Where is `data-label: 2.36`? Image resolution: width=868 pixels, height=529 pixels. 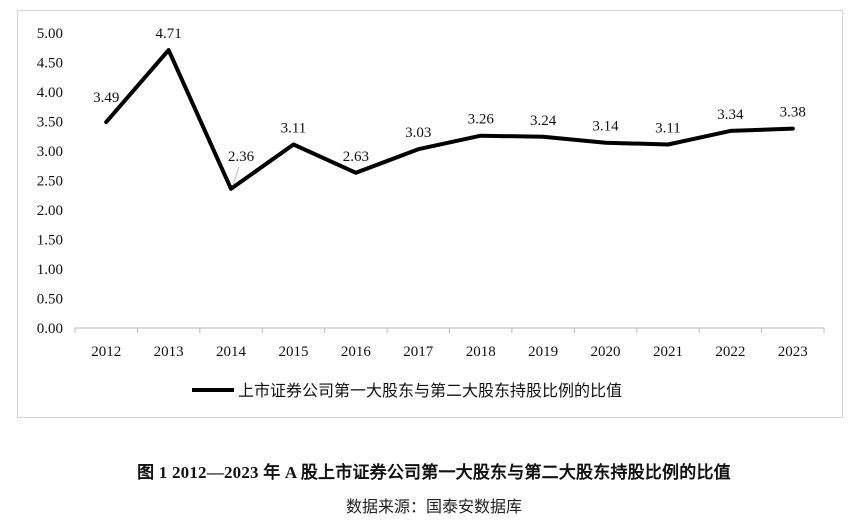
data-label: 2.36 is located at coordinates (241, 157).